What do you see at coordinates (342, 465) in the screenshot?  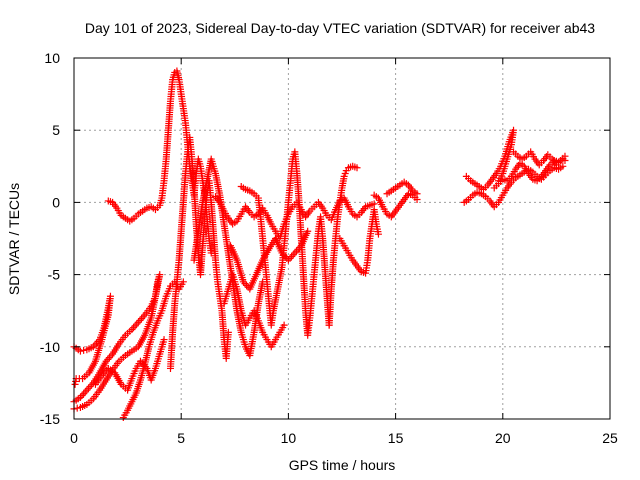 I see `x-axis-label: GPS time / hours` at bounding box center [342, 465].